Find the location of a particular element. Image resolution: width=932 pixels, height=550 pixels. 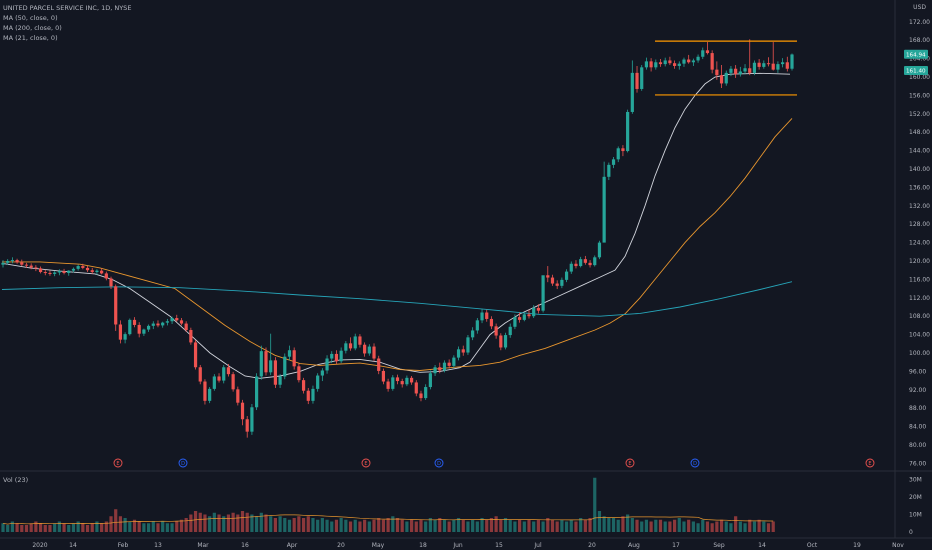

price-tick-label: 124.00 is located at coordinates (919, 243).